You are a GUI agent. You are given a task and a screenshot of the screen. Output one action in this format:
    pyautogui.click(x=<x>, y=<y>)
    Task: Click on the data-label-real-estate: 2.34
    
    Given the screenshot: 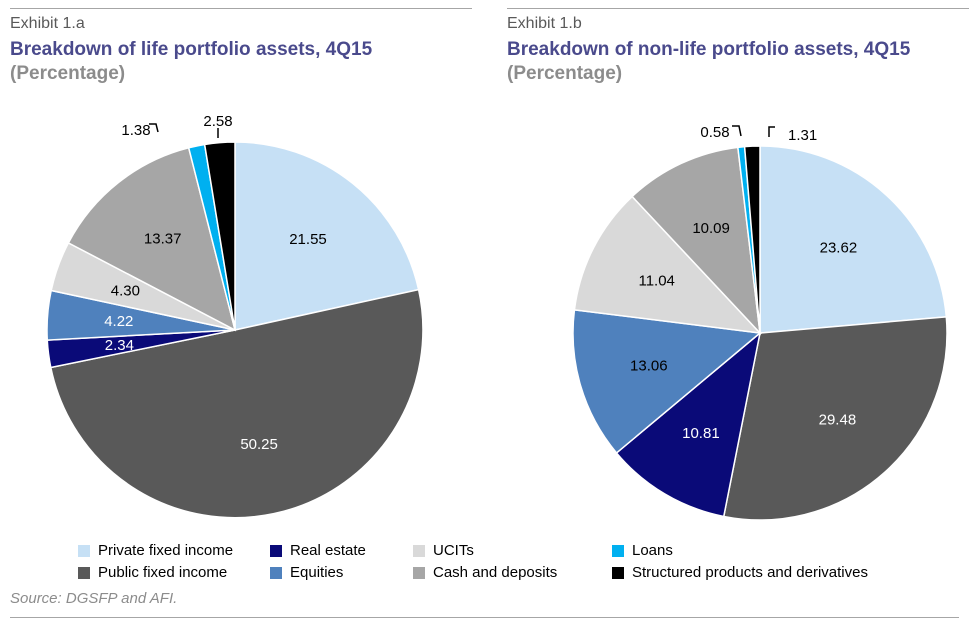 What is the action you would take?
    pyautogui.click(x=119, y=345)
    